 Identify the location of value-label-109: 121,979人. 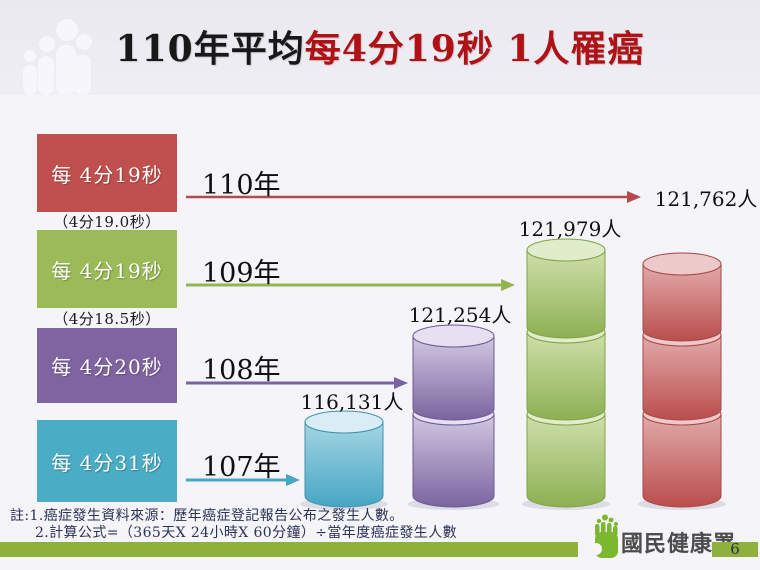
(570, 229).